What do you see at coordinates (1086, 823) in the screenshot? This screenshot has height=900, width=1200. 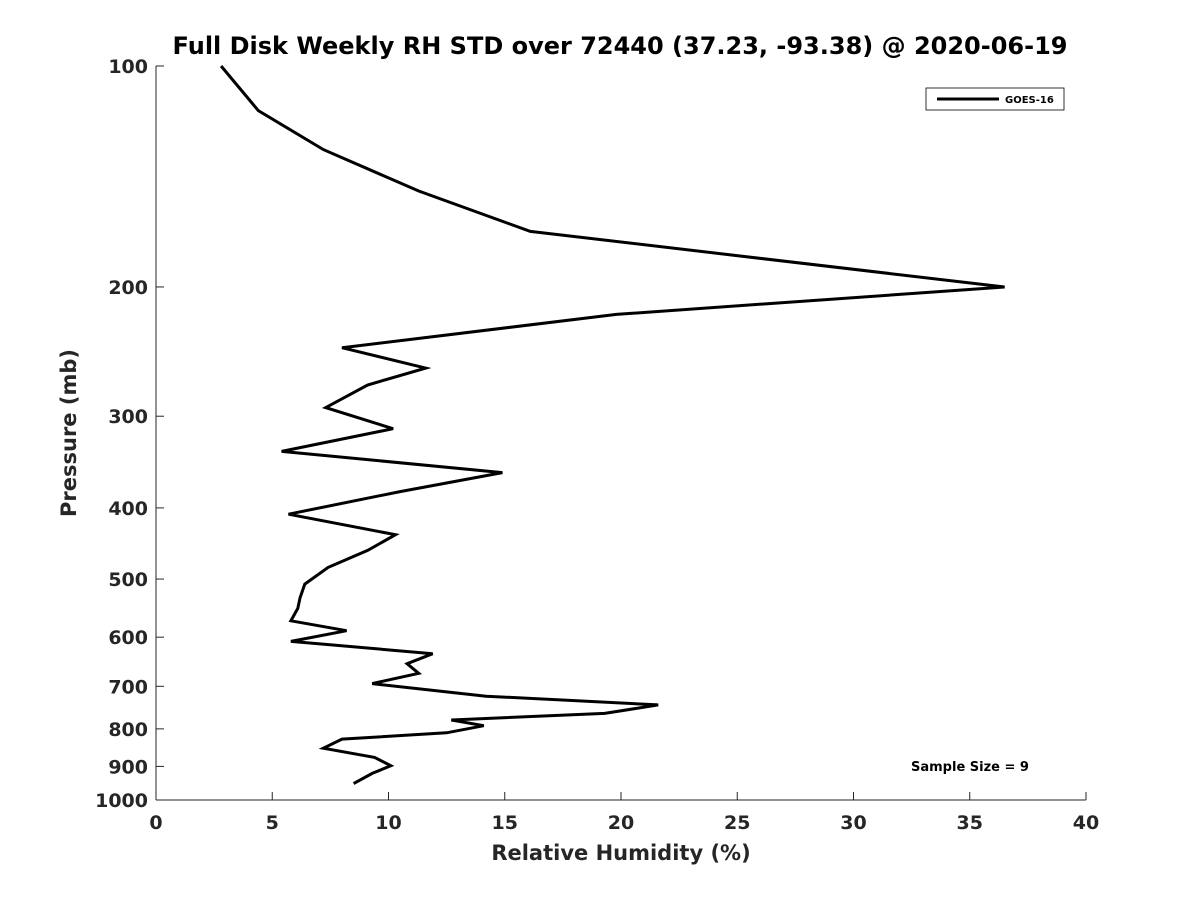 I see `x-tick-label: 40` at bounding box center [1086, 823].